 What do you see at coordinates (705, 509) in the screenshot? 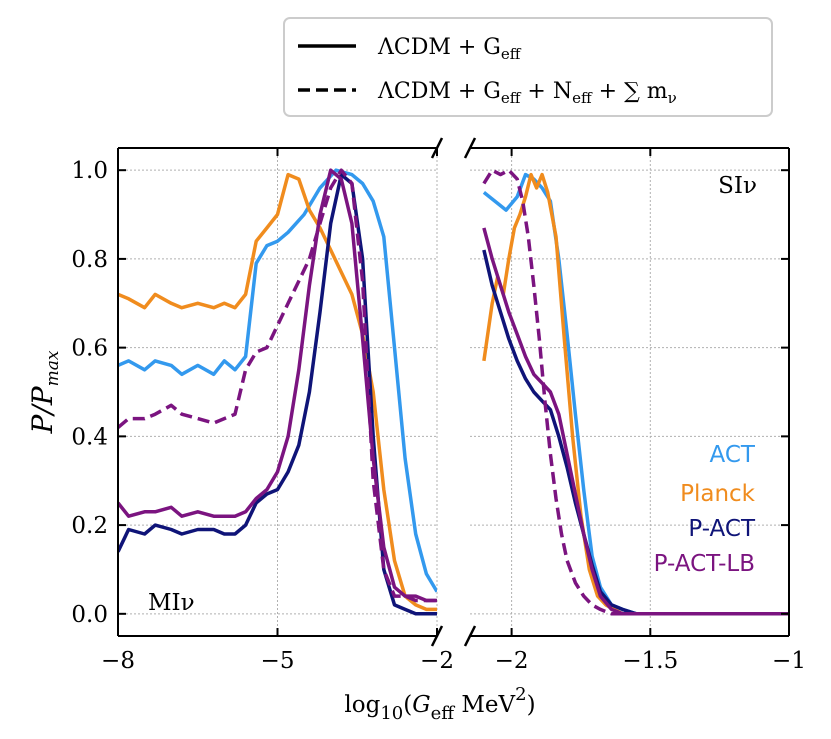
I see `dataset-labels: ACT Planck P-ACT P-ACT-LB` at bounding box center [705, 509].